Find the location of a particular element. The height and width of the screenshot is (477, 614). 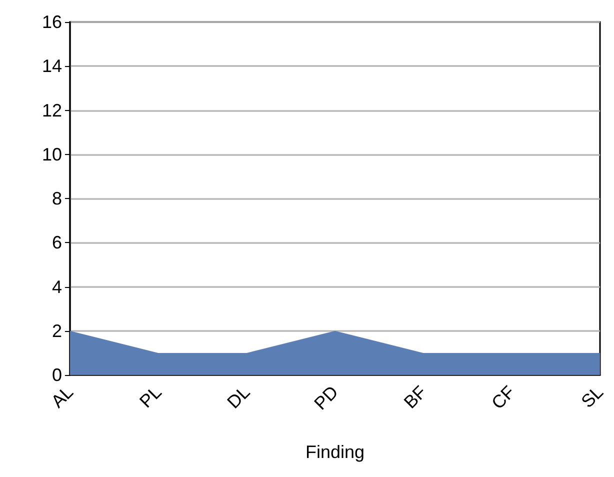

x-tick-label: CF is located at coordinates (503, 398).